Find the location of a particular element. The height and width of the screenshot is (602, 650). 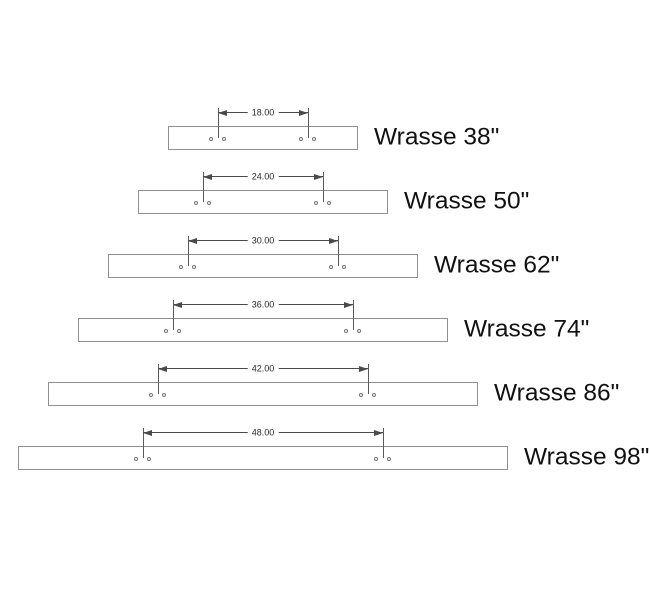

bar-size-label: Wrasse 38" is located at coordinates (437, 137).